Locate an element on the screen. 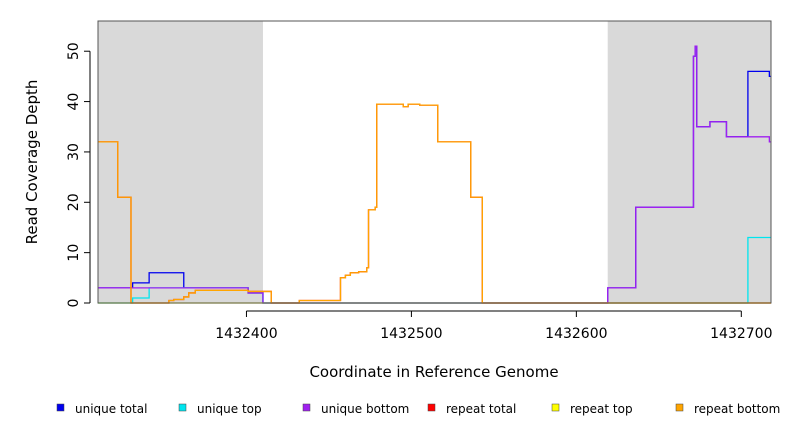 The image size is (792, 432). legend-swatch-repeat-bottom is located at coordinates (679, 407).